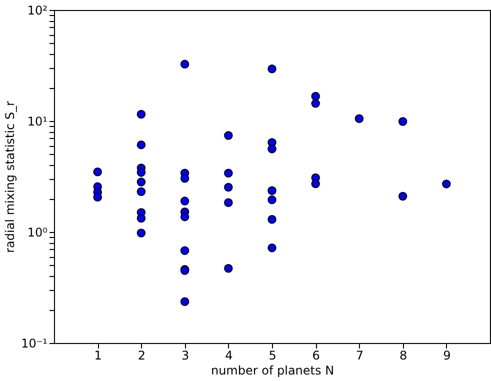  I want to click on y-tick-label: 10¹, so click(37, 121).